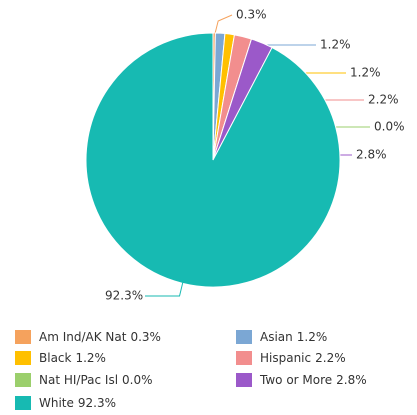  Describe the element at coordinates (124, 296) in the screenshot. I see `data-label: 92.3%` at that location.